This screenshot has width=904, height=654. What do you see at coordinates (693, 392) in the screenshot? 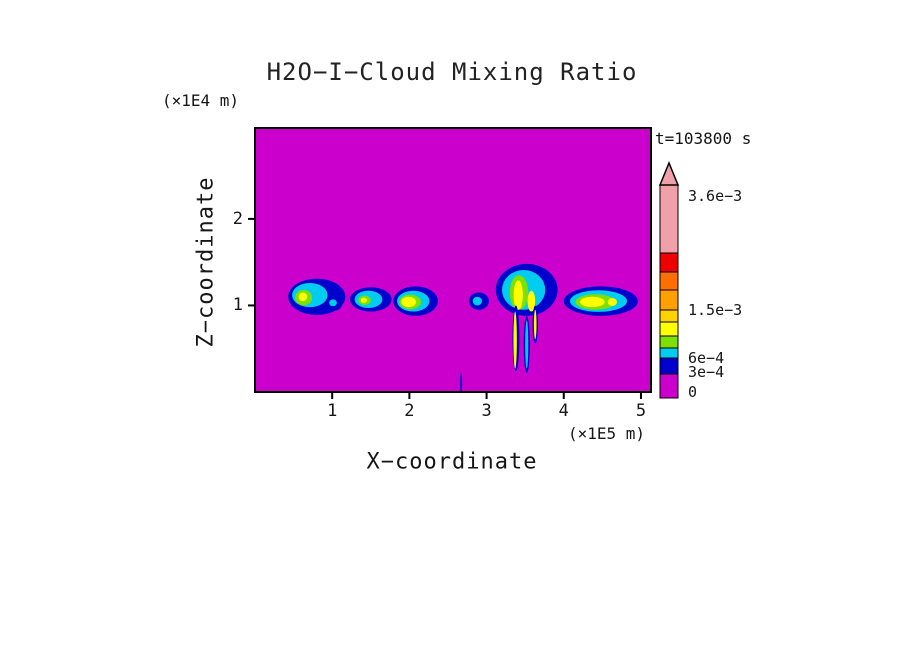
I see `colorbar-label: 0` at bounding box center [693, 392].